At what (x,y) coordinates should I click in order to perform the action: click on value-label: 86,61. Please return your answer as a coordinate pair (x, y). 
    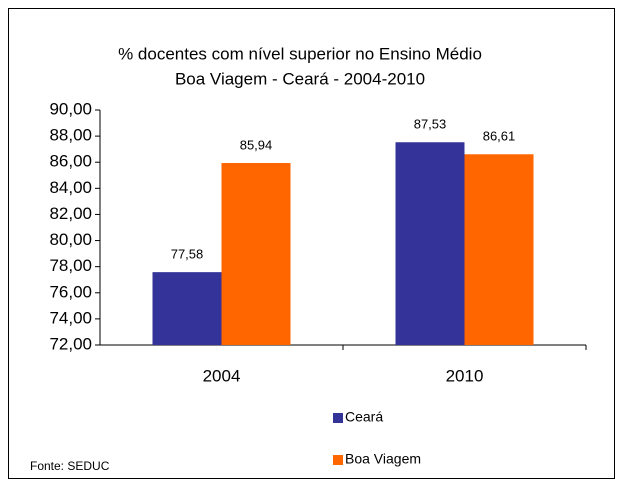
    Looking at the image, I should click on (499, 136).